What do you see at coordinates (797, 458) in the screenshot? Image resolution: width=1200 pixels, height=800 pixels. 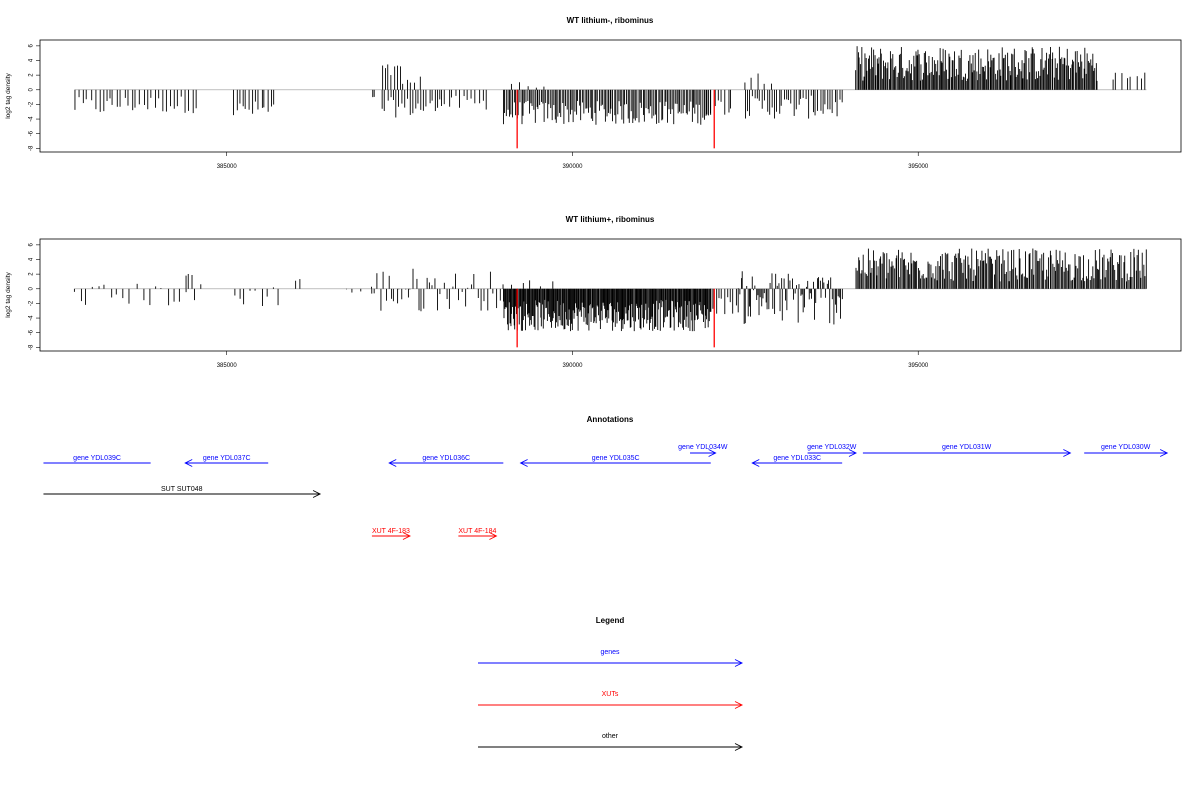 I see `feature-label: gene YDL033C` at bounding box center [797, 458].